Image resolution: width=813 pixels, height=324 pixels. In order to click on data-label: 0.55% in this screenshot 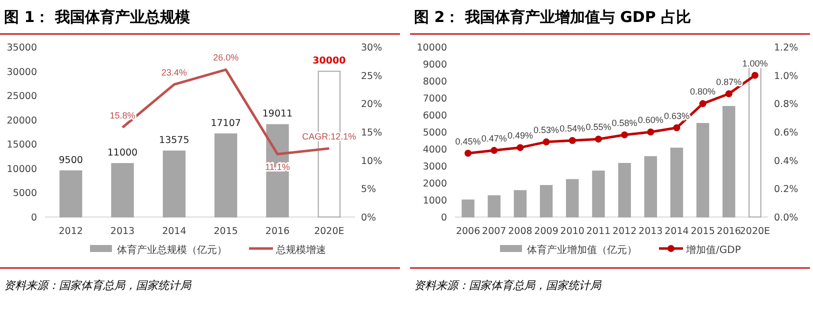, I will do `click(599, 127)`.